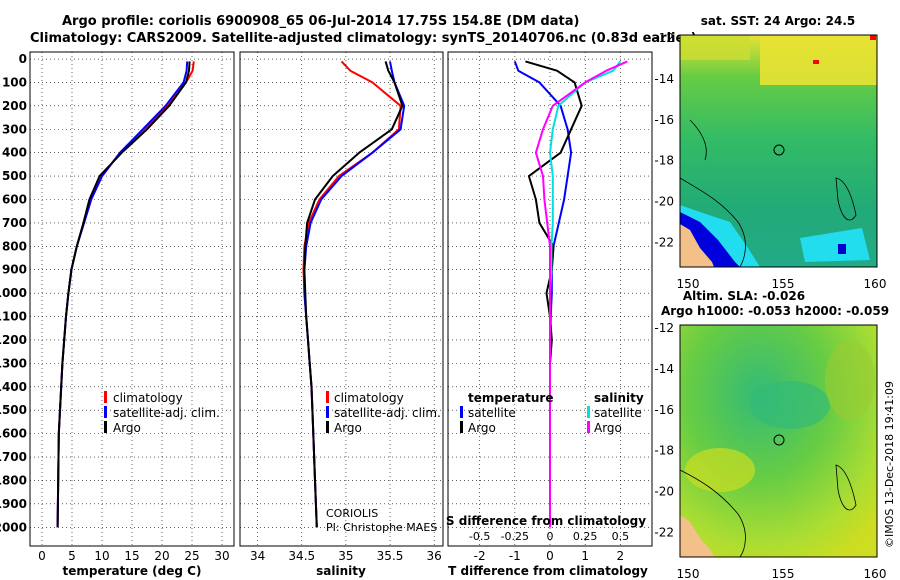 The height and width of the screenshot is (580, 900). What do you see at coordinates (14, 82) in the screenshot?
I see `depth-tick-label: 100` at bounding box center [14, 82].